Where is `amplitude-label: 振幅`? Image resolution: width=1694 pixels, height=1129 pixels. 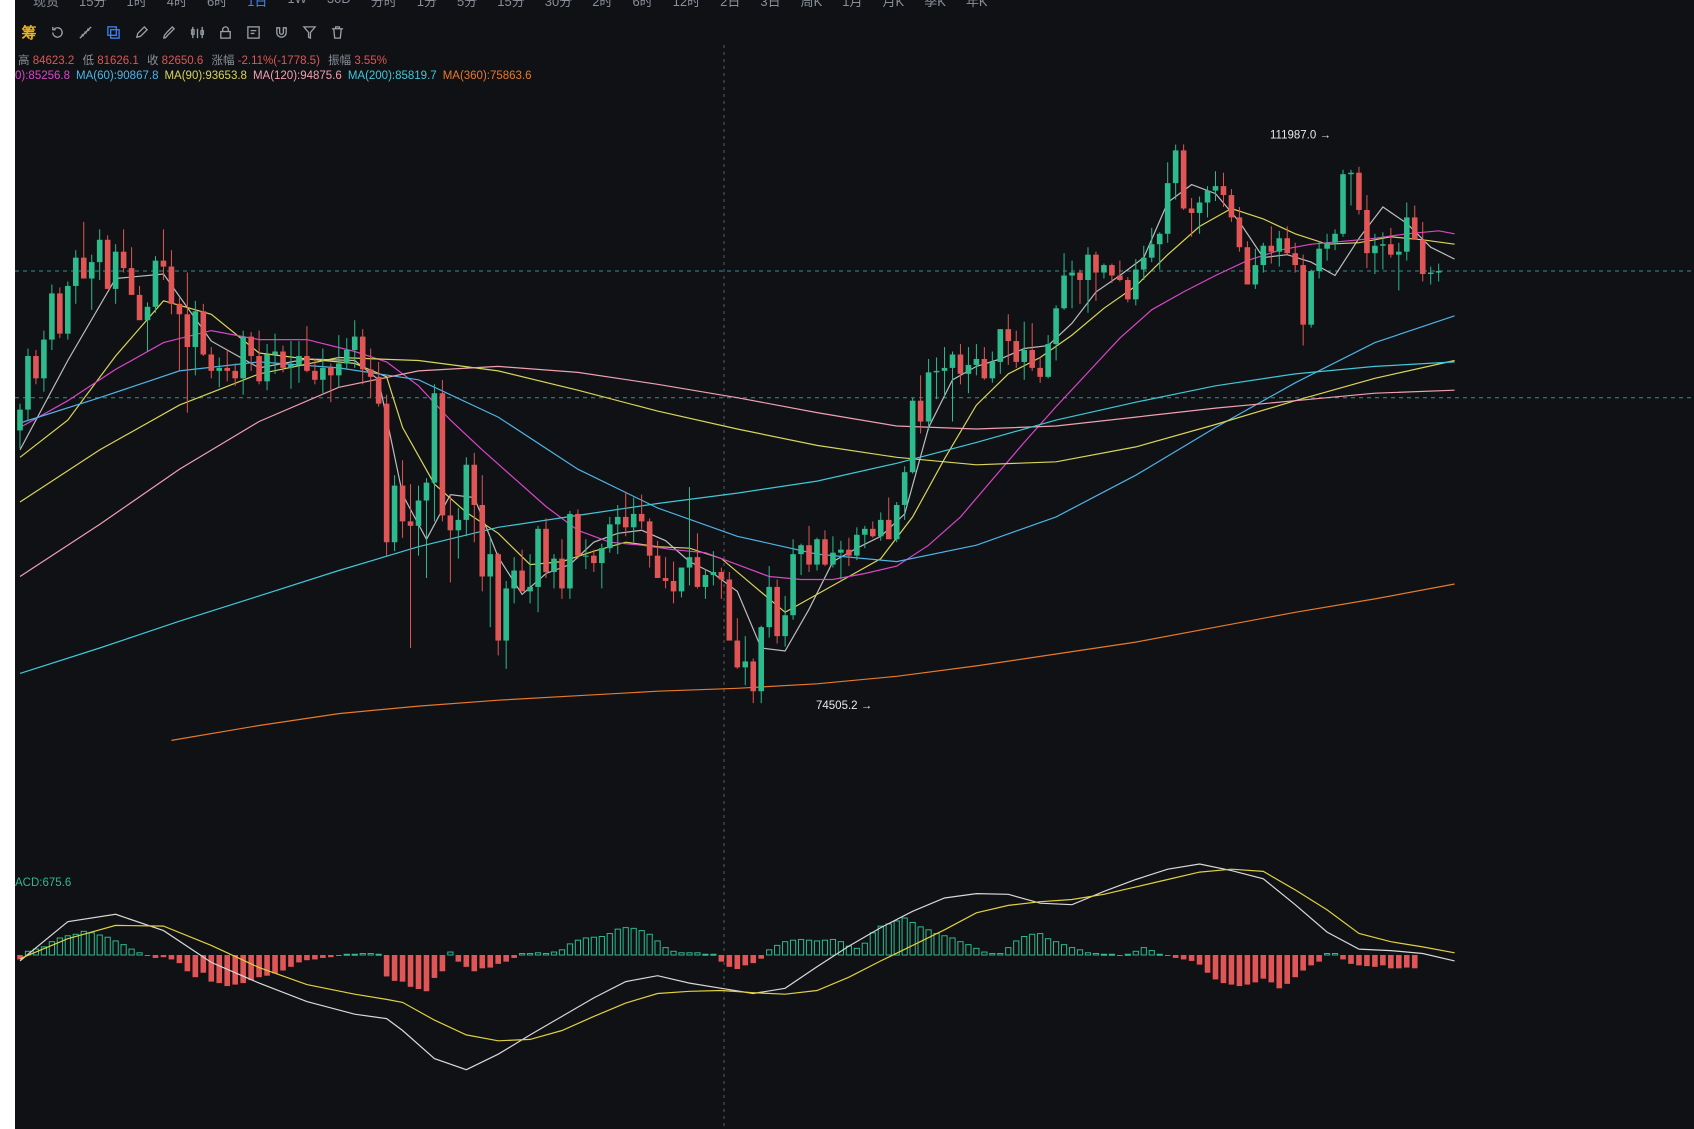 amplitude-label: 振幅 is located at coordinates (340, 61).